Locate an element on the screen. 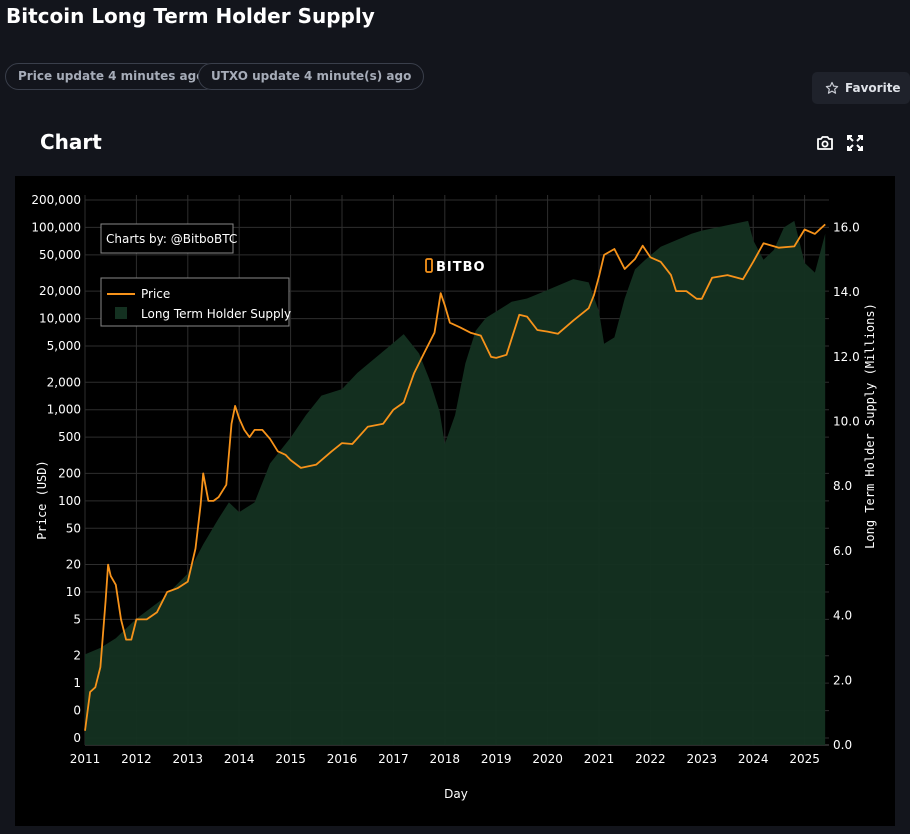 The image size is (910, 834). x-tick-label: 2015 is located at coordinates (290, 759).